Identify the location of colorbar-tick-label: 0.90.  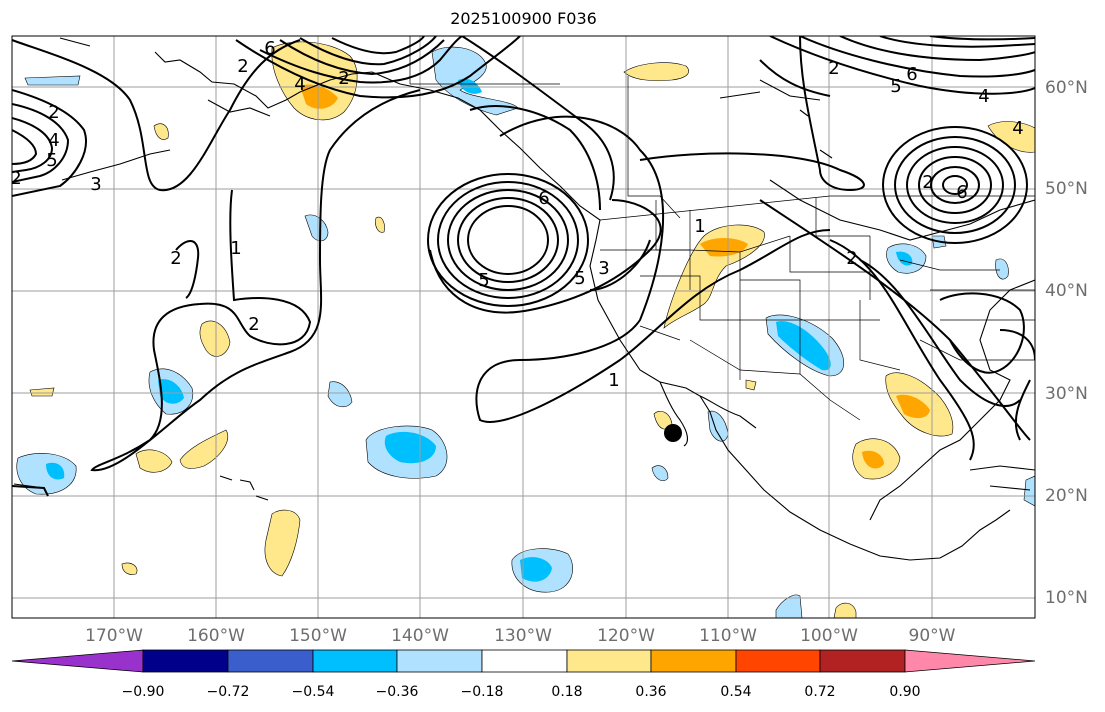
(905, 692).